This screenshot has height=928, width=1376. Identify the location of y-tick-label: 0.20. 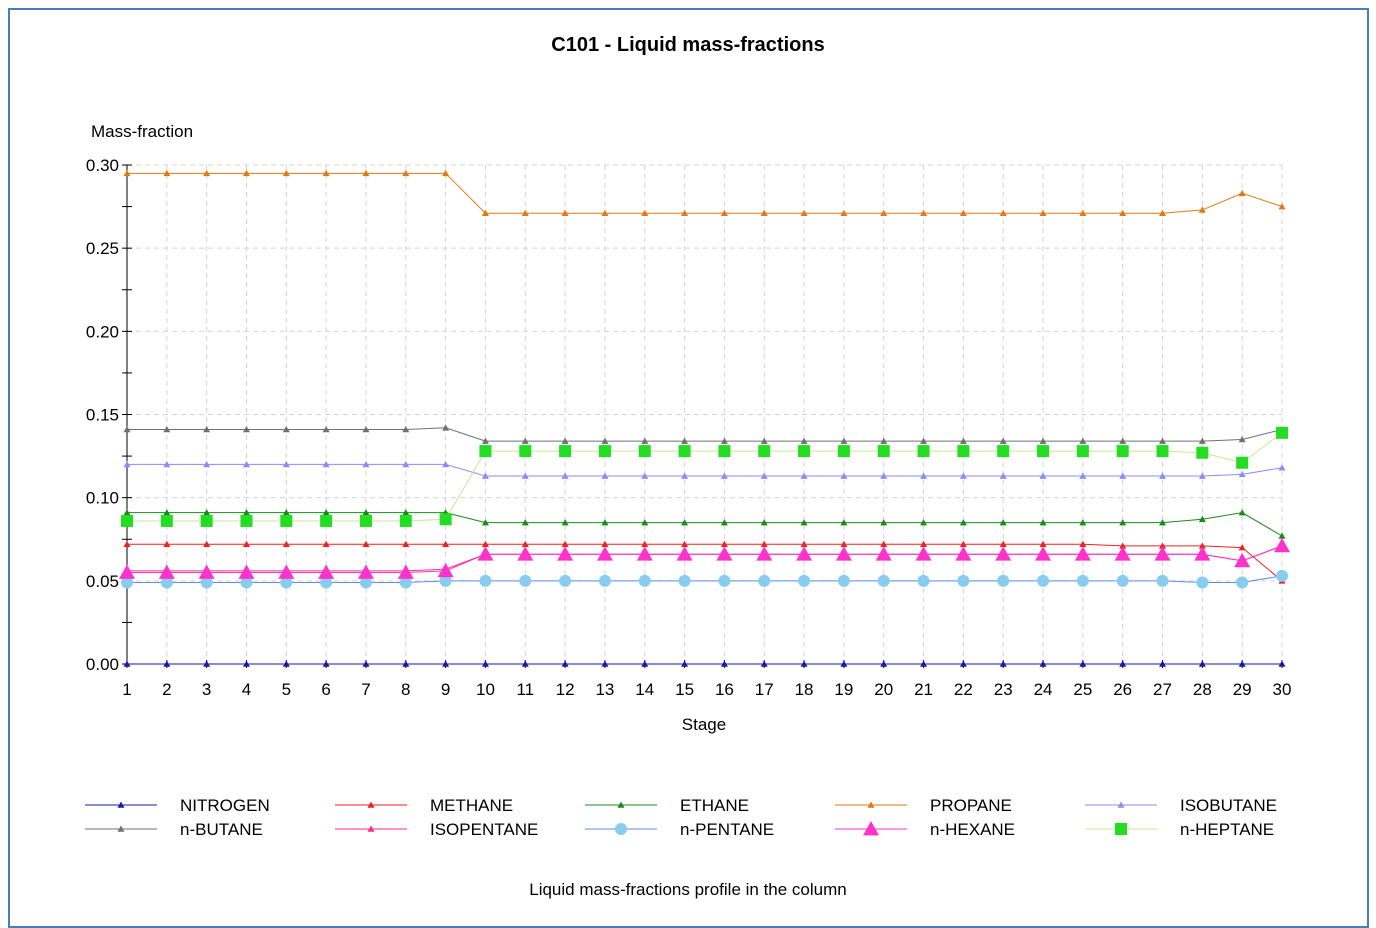
(102, 331).